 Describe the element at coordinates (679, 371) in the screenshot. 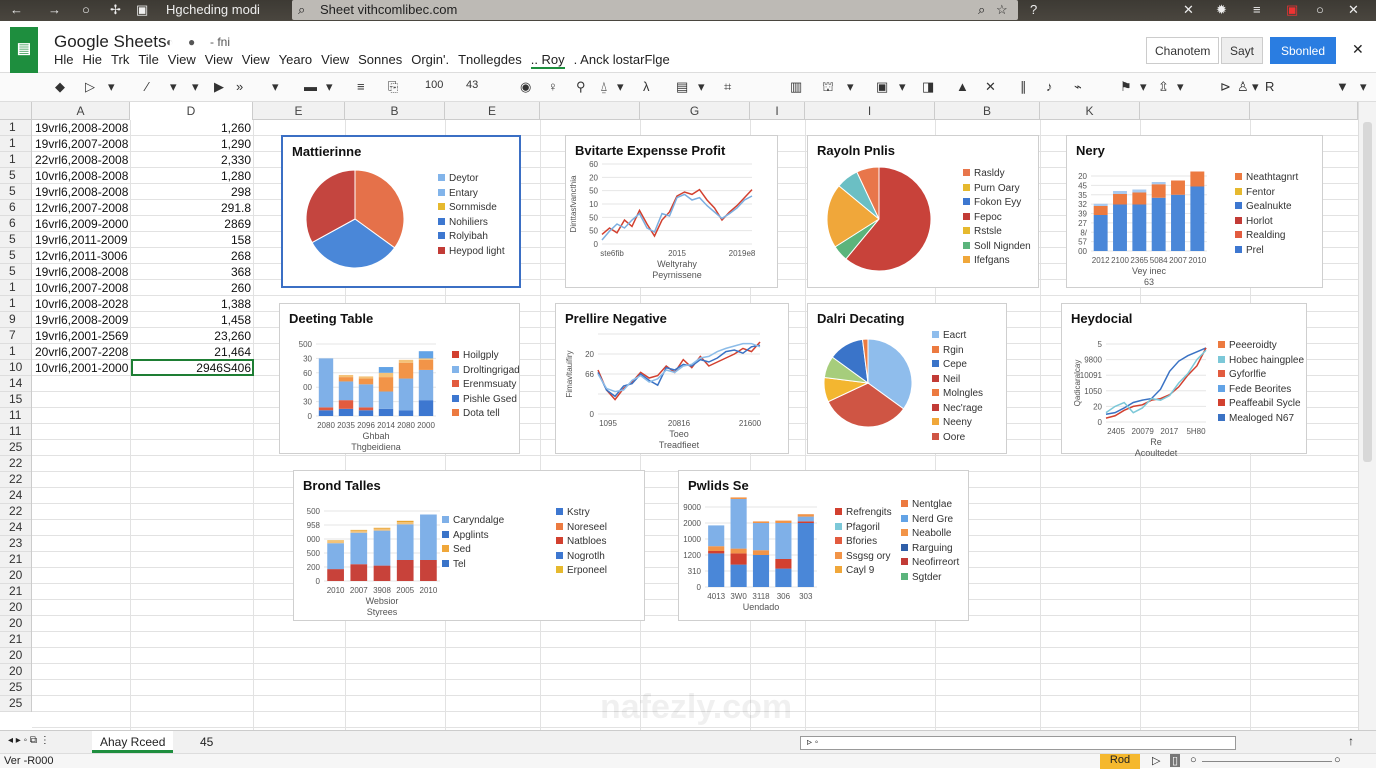

I see `series-line` at that location.